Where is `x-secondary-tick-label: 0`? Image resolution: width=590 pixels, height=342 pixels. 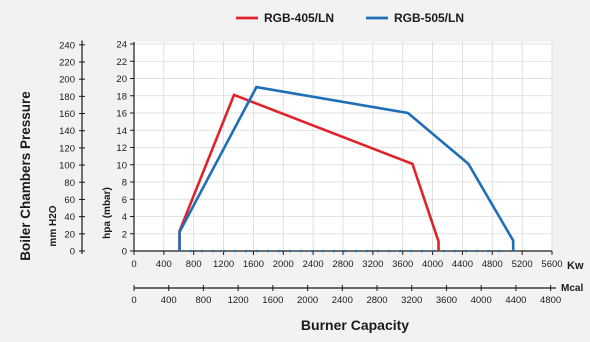 x-secondary-tick-label: 0 is located at coordinates (133, 300).